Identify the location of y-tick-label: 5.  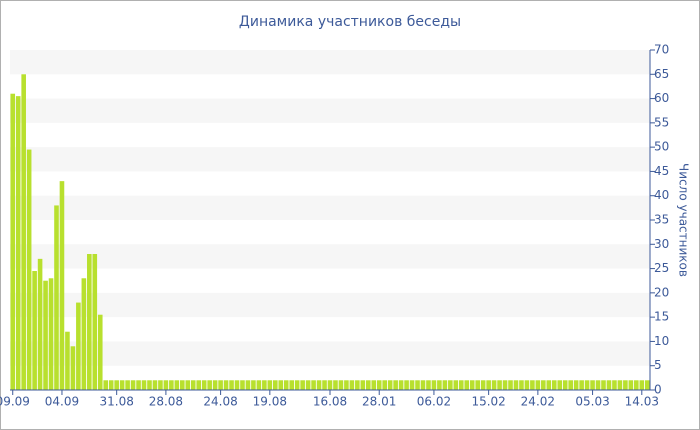
(658, 365).